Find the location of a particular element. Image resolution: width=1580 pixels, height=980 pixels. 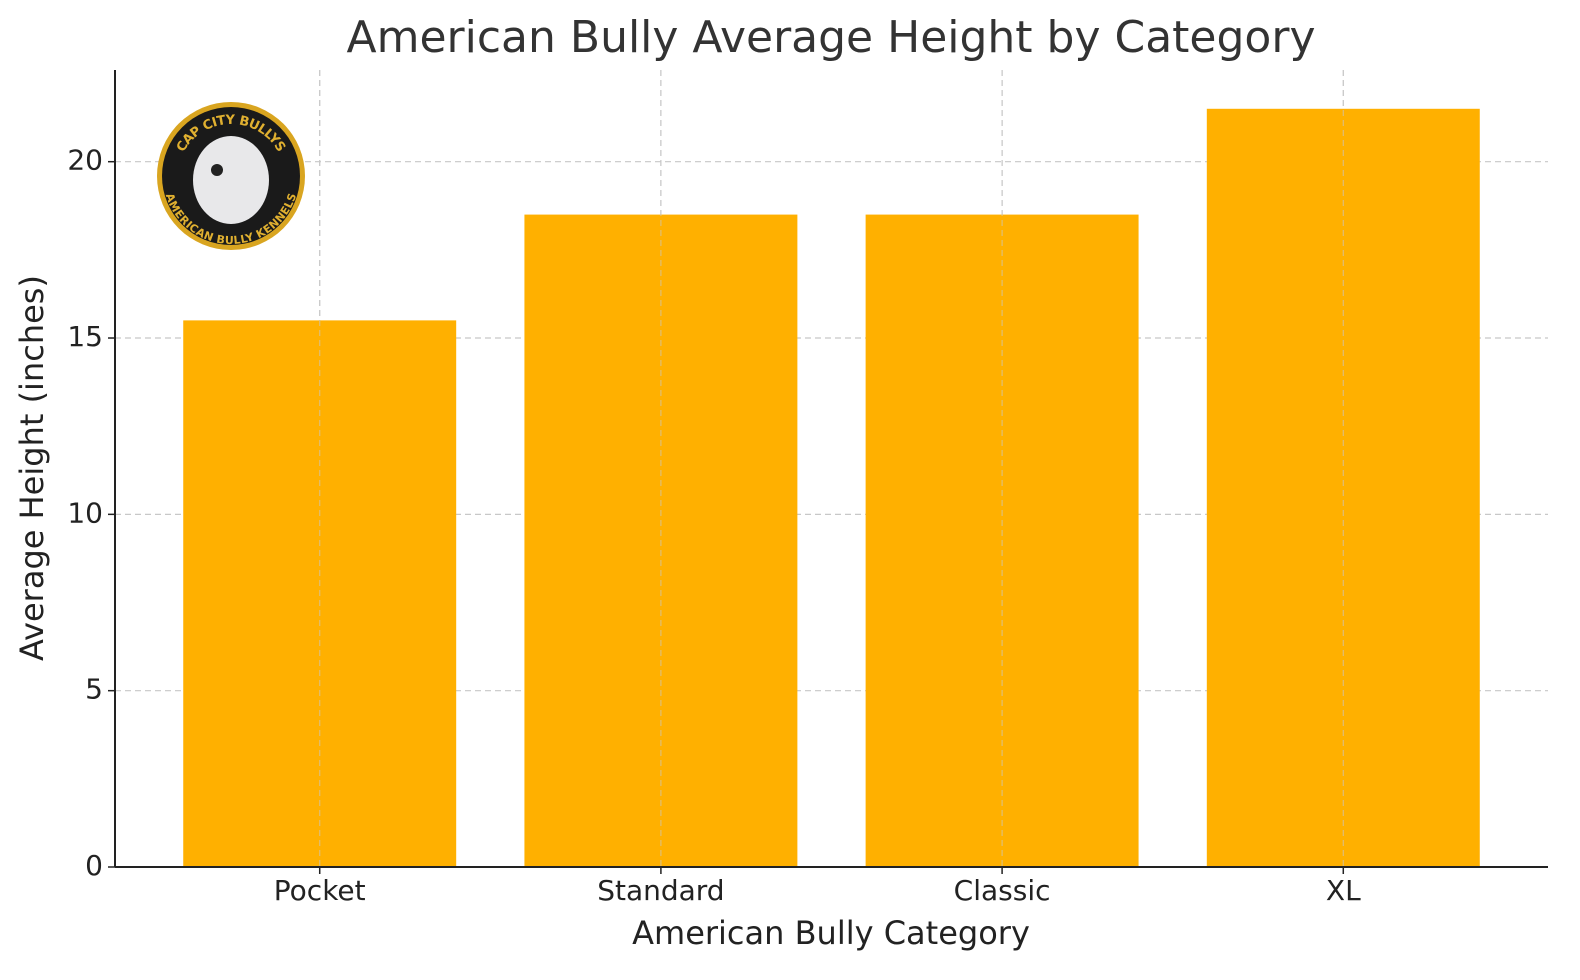

logo: CAP CITY BULLYS AMERICAN BULLY KENNELS is located at coordinates (231, 176).